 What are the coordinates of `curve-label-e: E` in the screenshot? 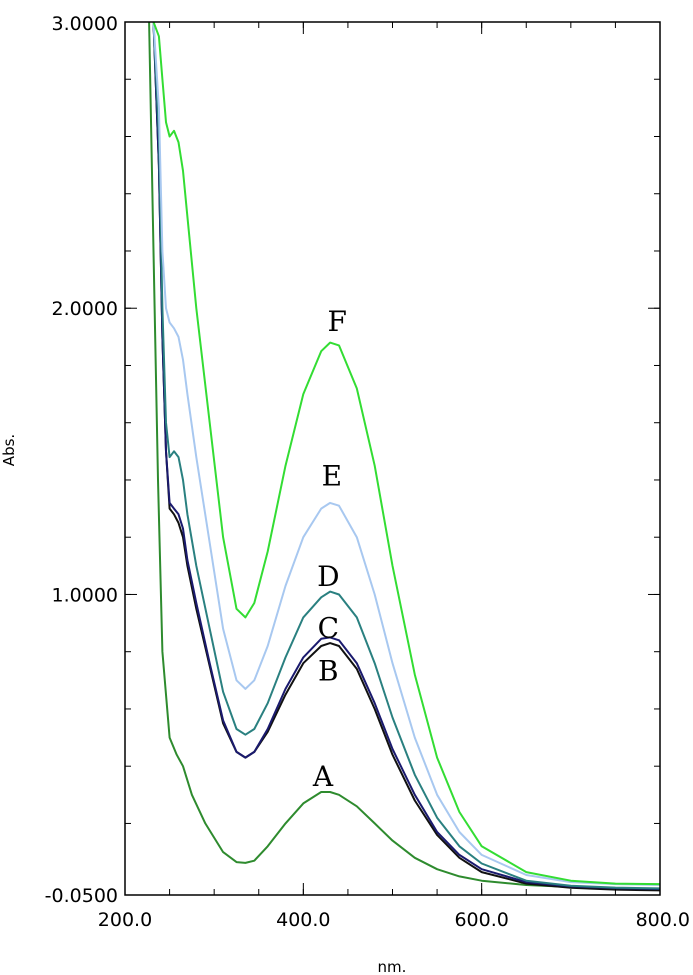 It's located at (332, 476).